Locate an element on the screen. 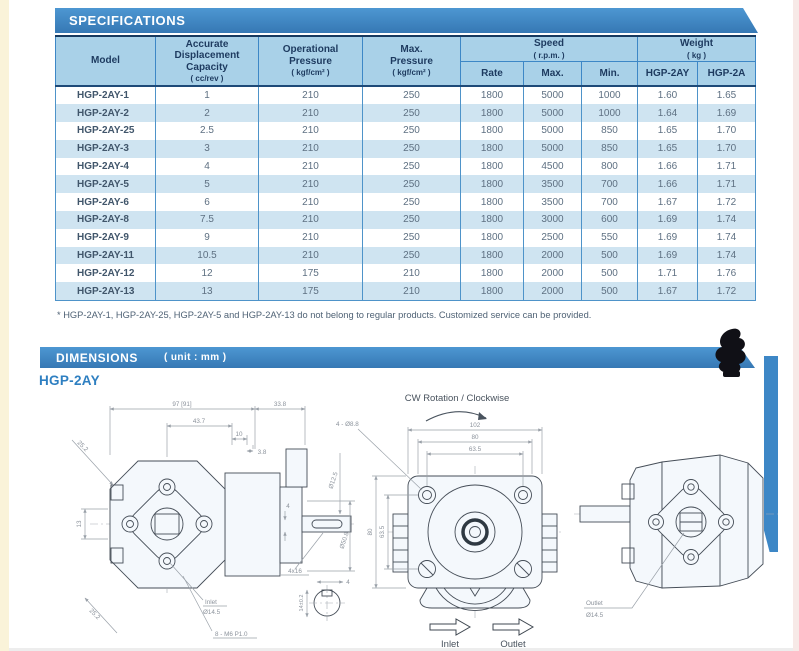  value-cell: 1.65 is located at coordinates (668, 148).